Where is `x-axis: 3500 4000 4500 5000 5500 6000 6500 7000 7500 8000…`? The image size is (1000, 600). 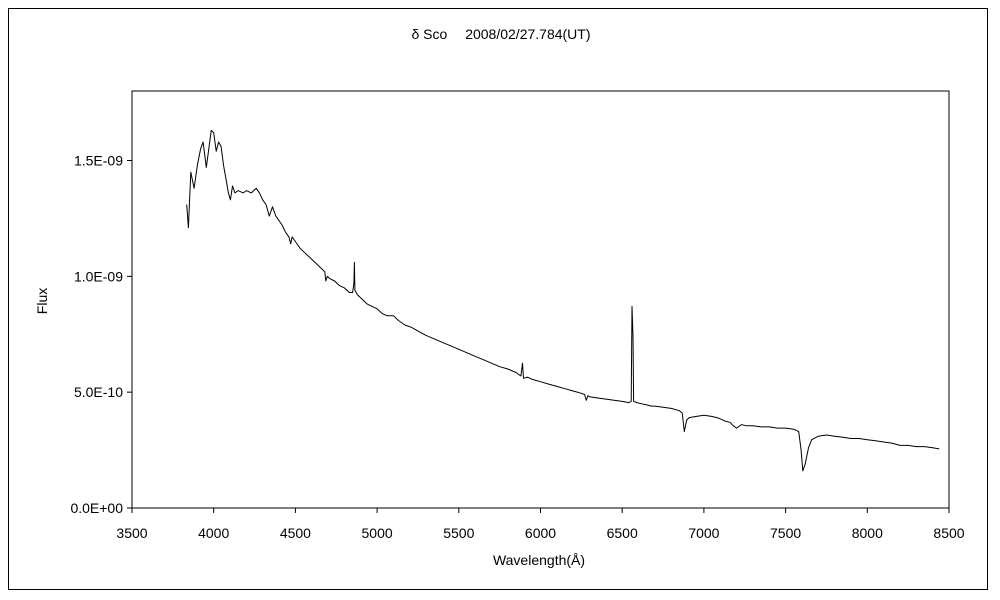
x-axis: 3500 4000 4500 5000 5500 6000 6500 7000 7500 8000… is located at coordinates (540, 524).